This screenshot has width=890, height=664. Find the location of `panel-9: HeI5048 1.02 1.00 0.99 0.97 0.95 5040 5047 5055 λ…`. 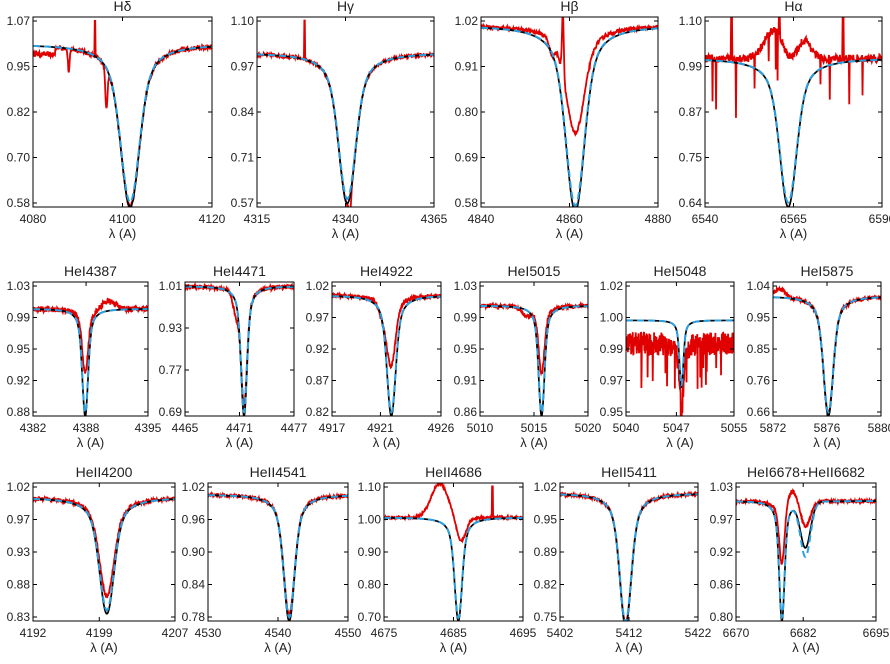

panel-9: HeI5048 1.02 1.00 0.99 0.97 0.95 5040 5047 5055 λ… is located at coordinates (674, 356).